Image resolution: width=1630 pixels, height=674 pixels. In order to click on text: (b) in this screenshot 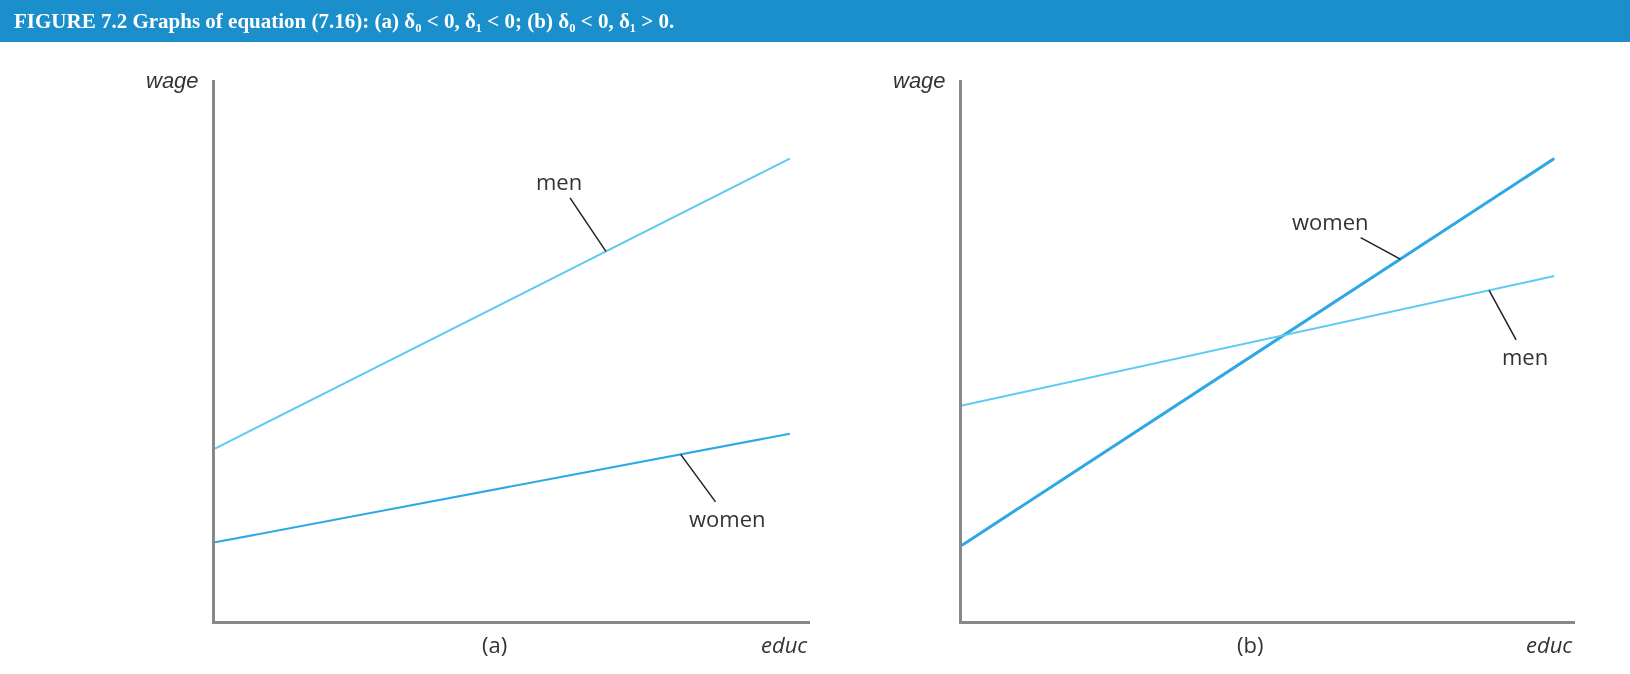, I will do `click(1250, 644)`.